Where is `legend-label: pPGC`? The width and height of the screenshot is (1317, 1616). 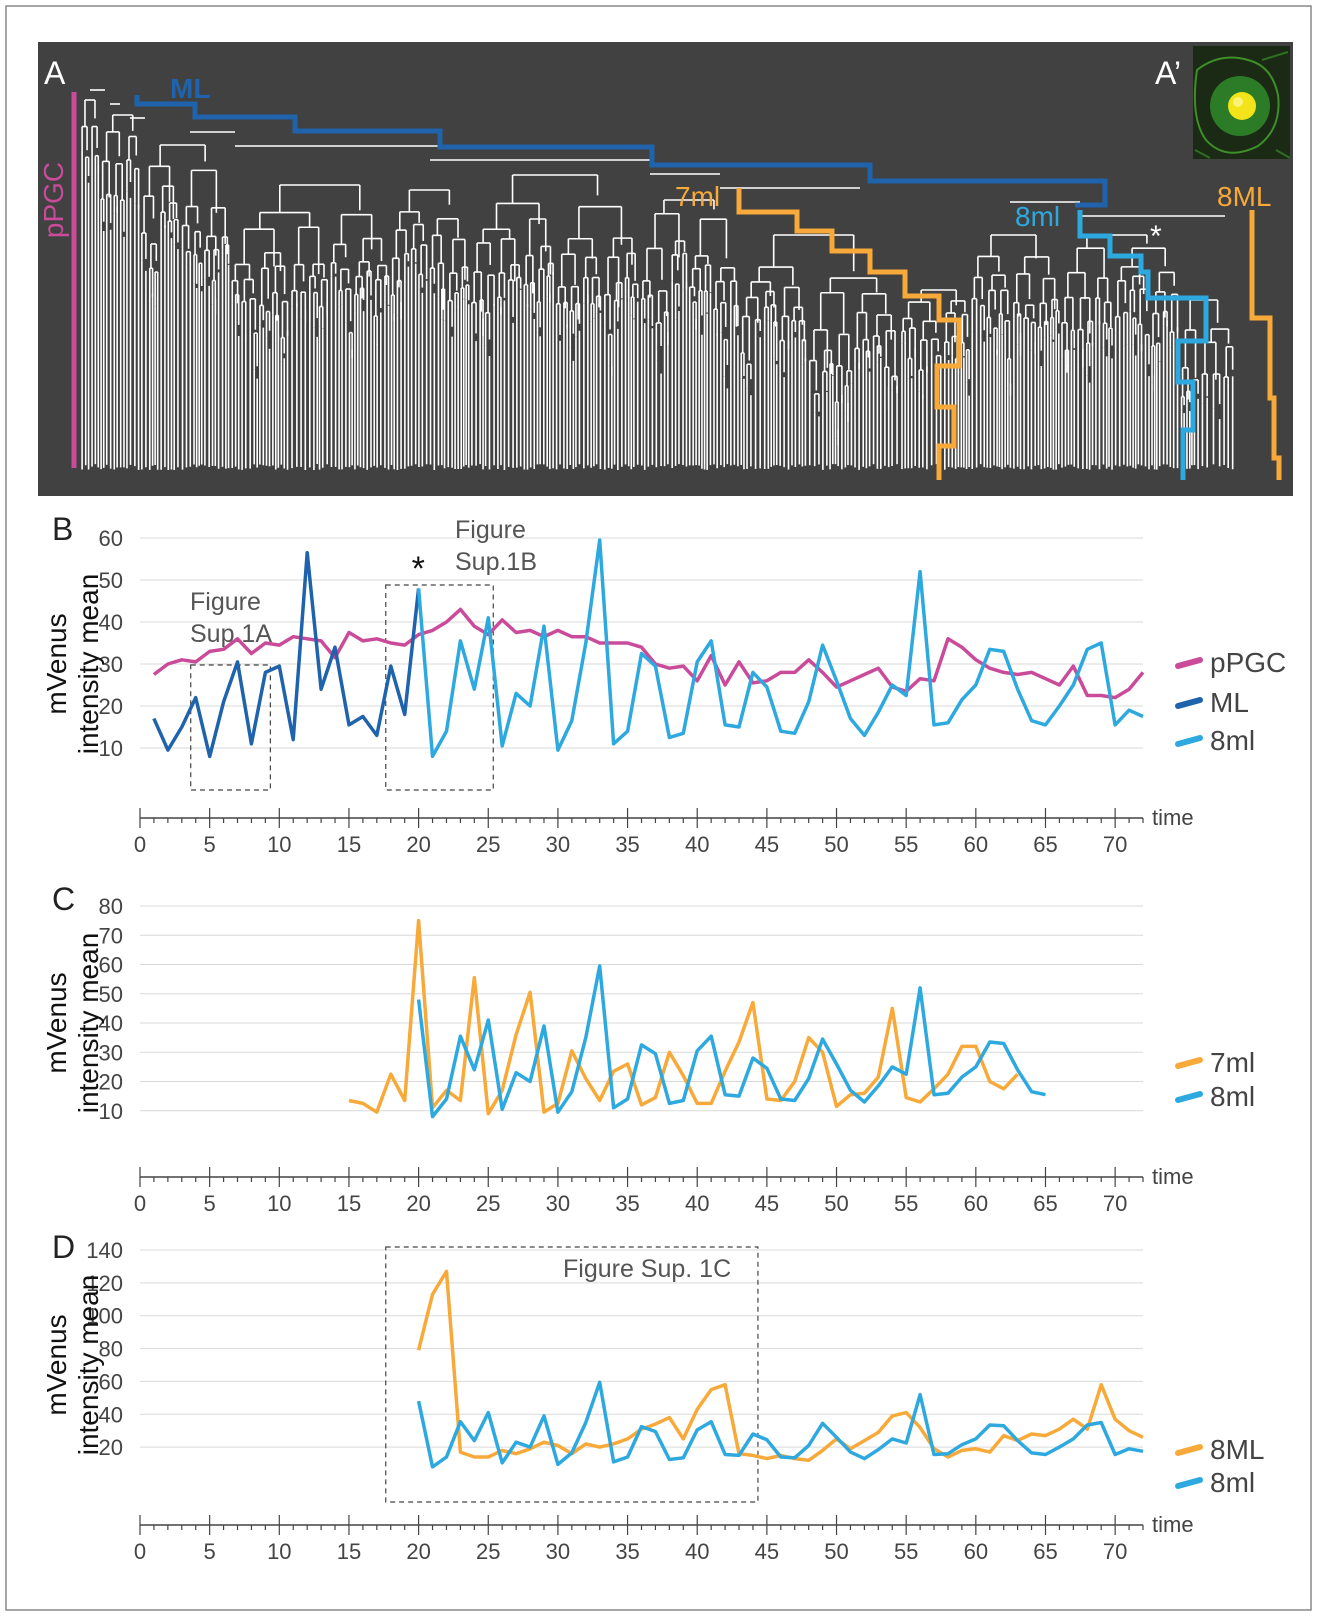 legend-label: pPGC is located at coordinates (1248, 662).